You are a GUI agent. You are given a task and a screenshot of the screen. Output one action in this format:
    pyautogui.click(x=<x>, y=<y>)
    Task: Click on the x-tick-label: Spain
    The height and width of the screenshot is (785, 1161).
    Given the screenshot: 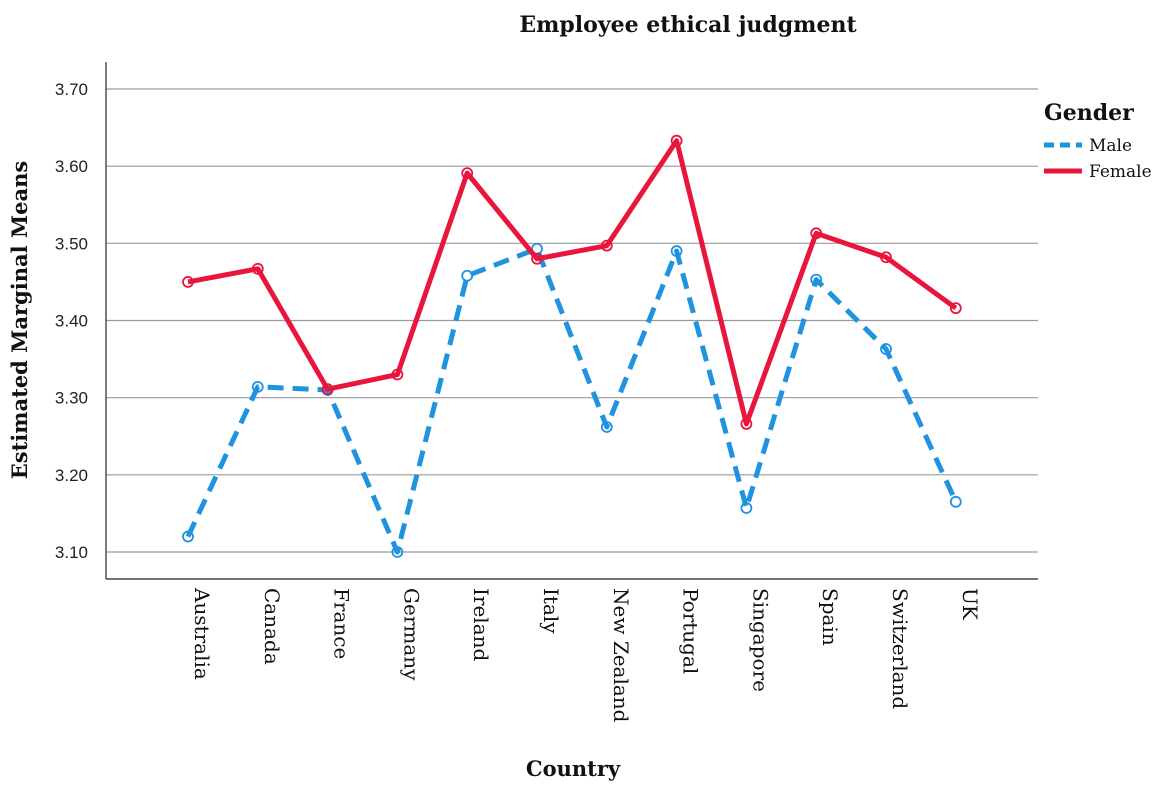 What is the action you would take?
    pyautogui.click(x=830, y=617)
    